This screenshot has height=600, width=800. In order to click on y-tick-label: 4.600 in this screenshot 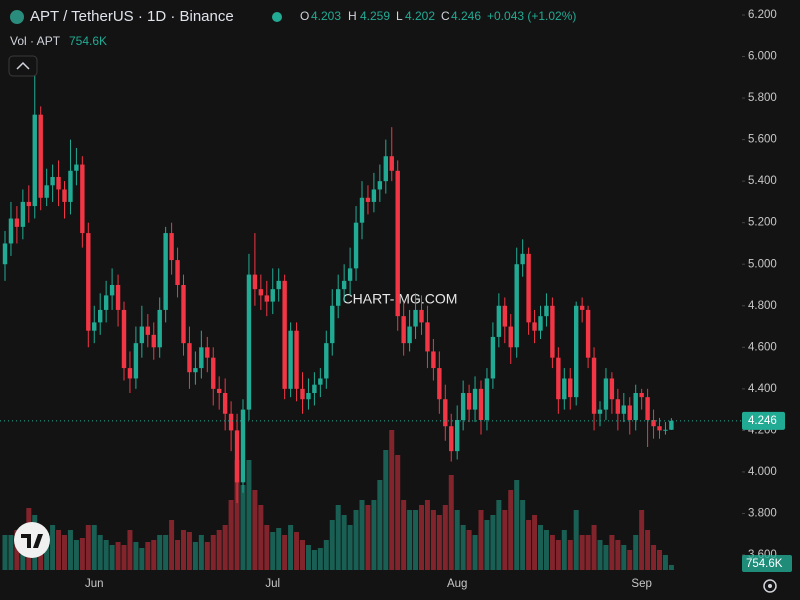, I will do `click(762, 347)`.